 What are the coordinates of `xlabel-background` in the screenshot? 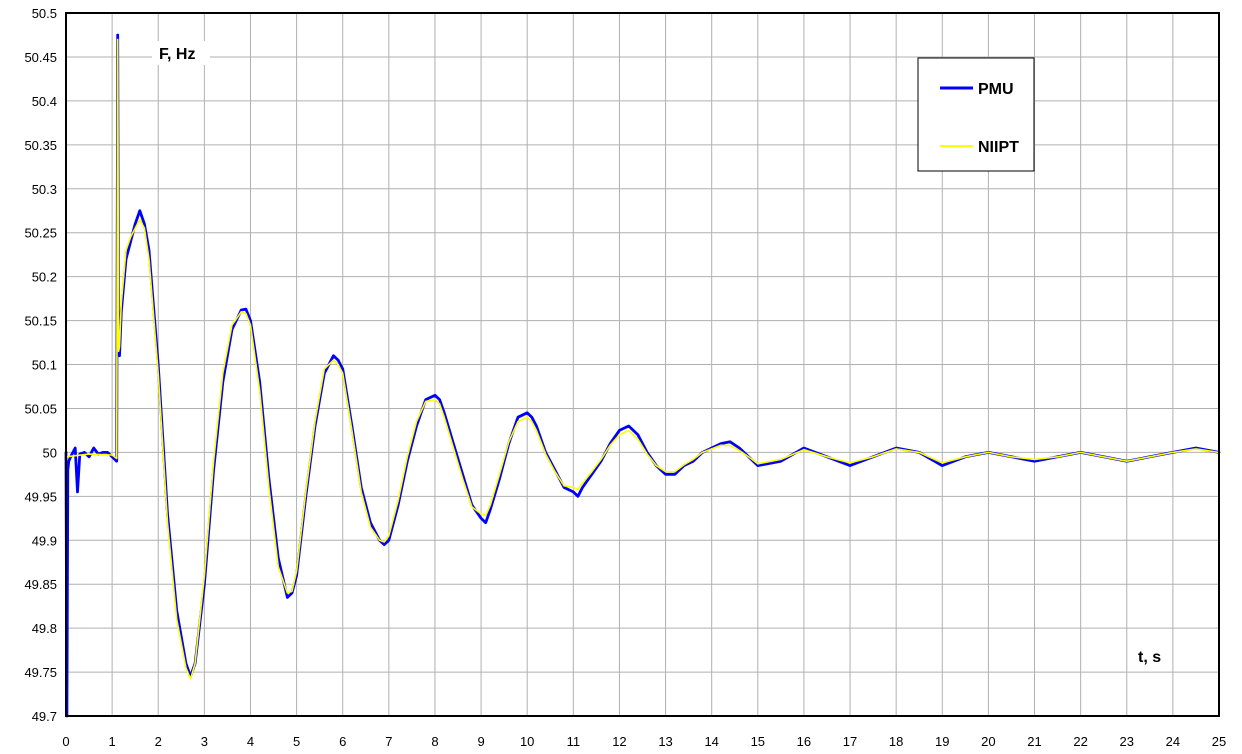 It's located at (1152, 656).